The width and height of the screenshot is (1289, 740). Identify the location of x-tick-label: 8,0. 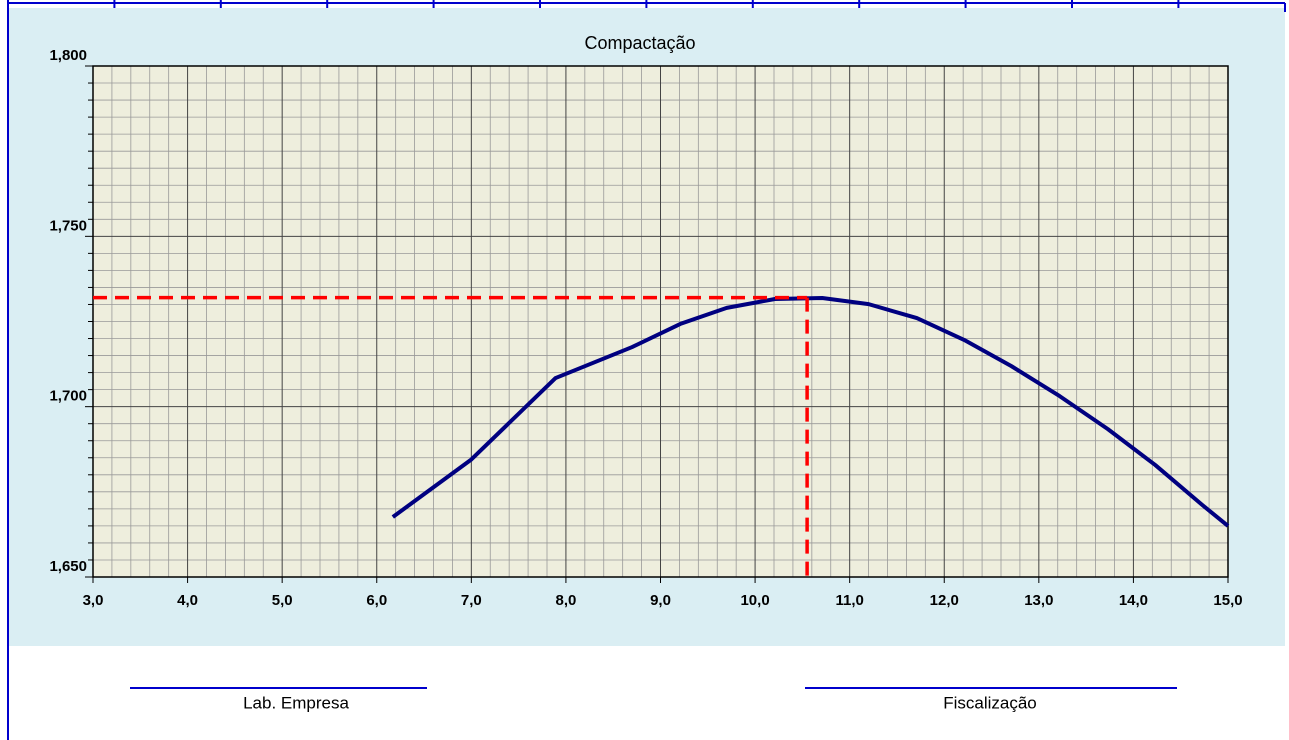
(565, 600).